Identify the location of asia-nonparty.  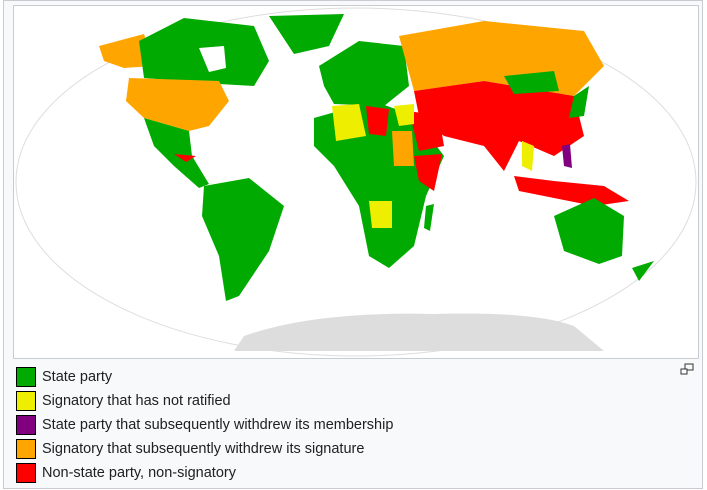
(499, 126).